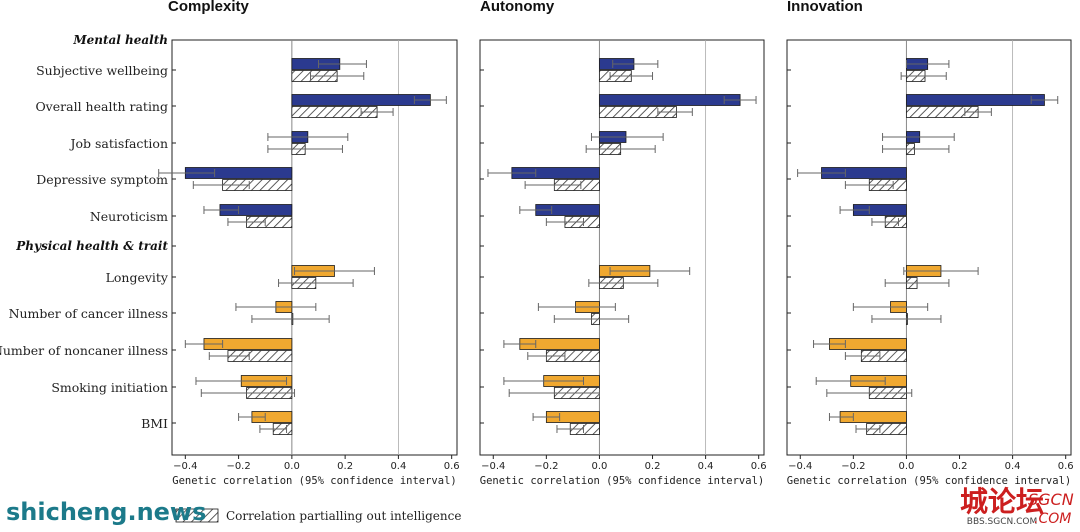  What do you see at coordinates (1002, 501) in the screenshot?
I see `watermark-sgcn-main: 城论坛` at bounding box center [1002, 501].